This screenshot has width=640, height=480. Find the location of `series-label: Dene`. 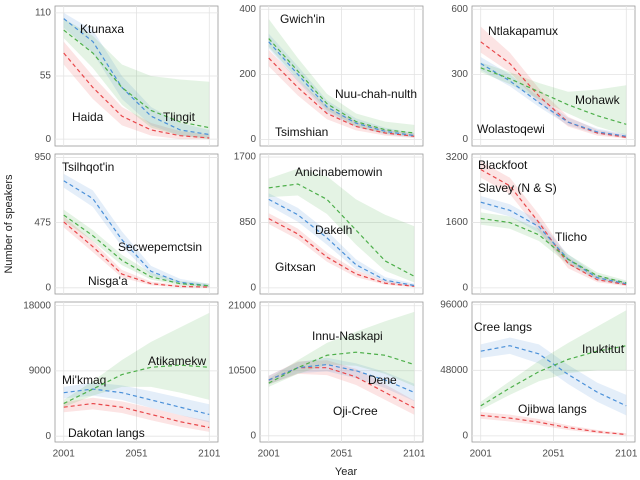

series-label: Dene is located at coordinates (382, 380).